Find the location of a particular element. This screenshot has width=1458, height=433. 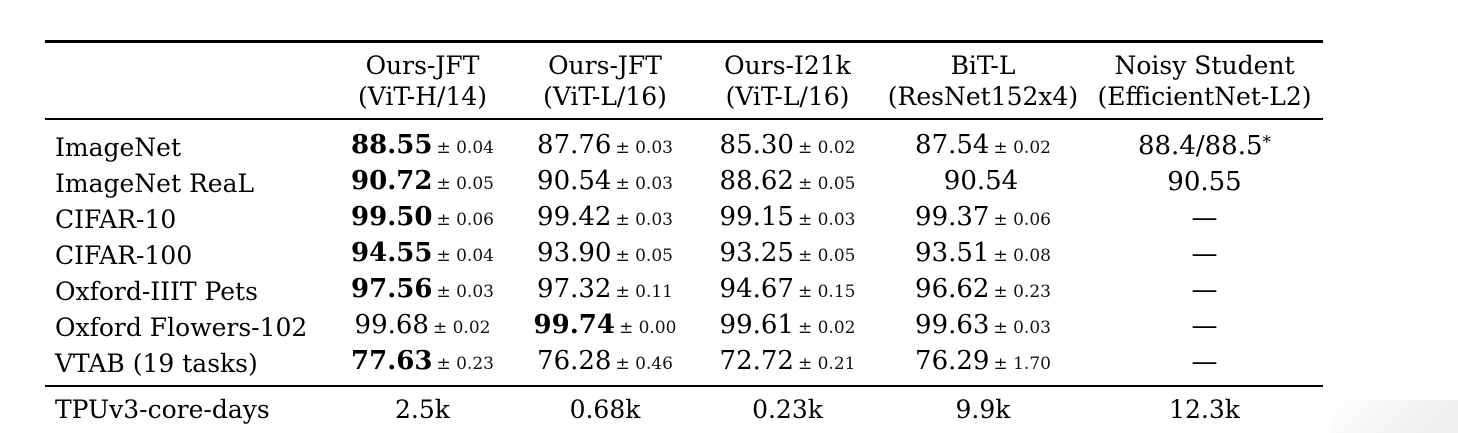

metric-value: 87.76 is located at coordinates (574, 145).